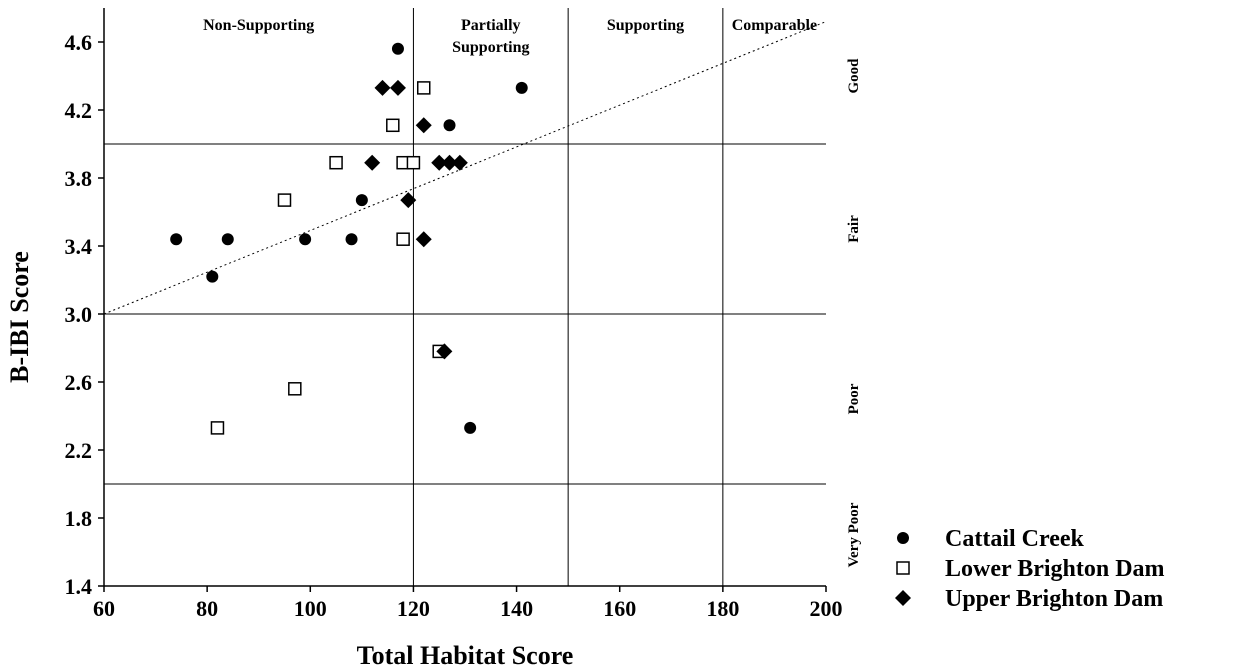  I want to click on legend-entry-label: Cattail Creek, so click(1015, 539).